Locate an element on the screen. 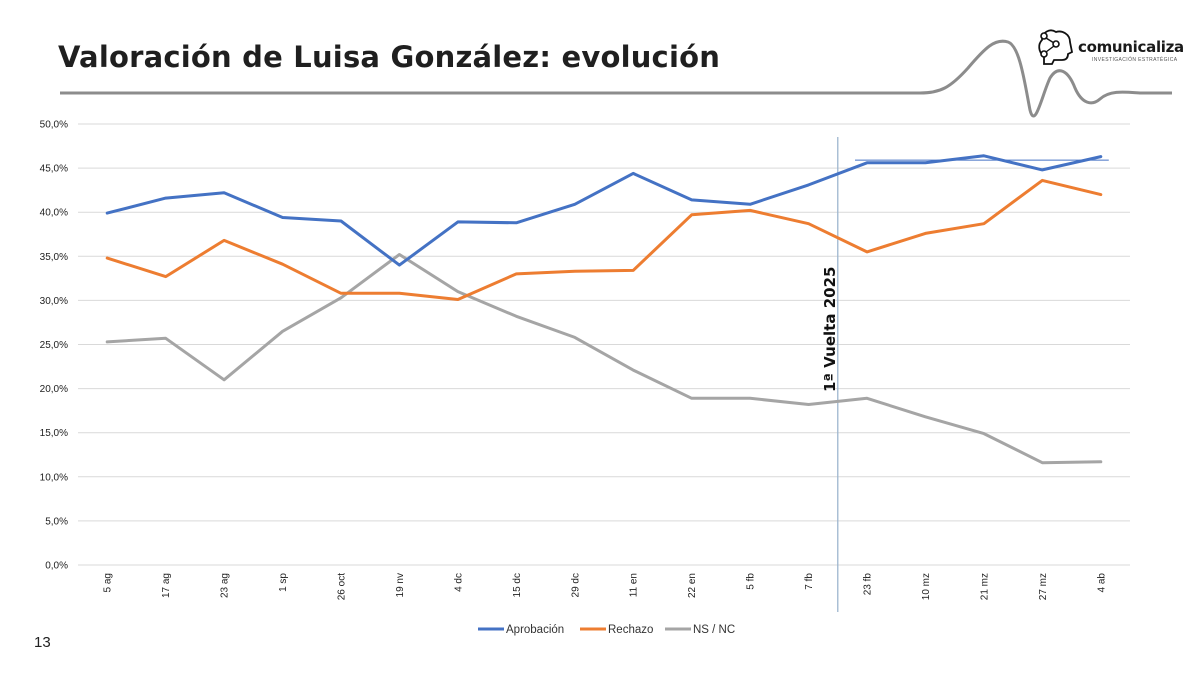  y-tick-label: 0,0% is located at coordinates (56, 566).